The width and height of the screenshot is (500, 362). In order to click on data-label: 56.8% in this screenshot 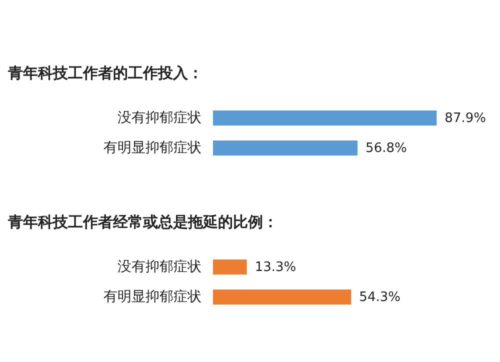, I will do `click(386, 148)`.